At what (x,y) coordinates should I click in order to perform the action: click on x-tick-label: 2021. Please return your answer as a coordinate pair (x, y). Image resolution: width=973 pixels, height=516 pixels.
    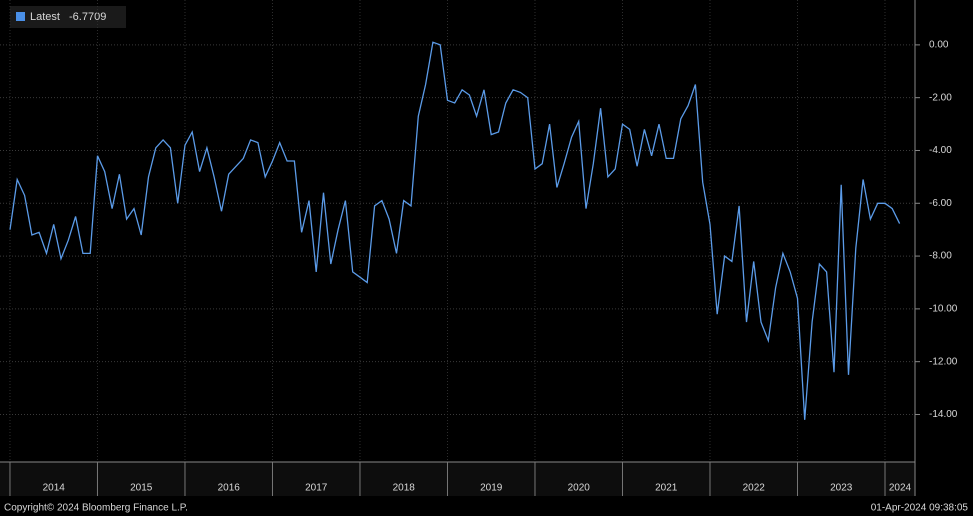
    Looking at the image, I should click on (666, 488).